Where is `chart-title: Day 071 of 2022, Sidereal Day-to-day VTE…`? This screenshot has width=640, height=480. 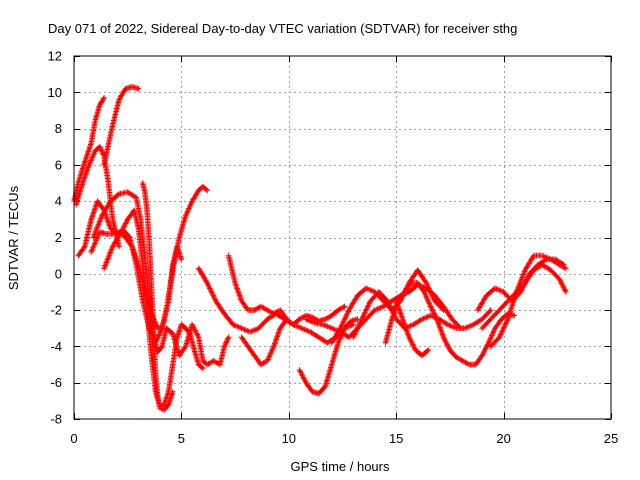
chart-title: Day 071 of 2022, Sidereal Day-to-day VTE… is located at coordinates (282, 28).